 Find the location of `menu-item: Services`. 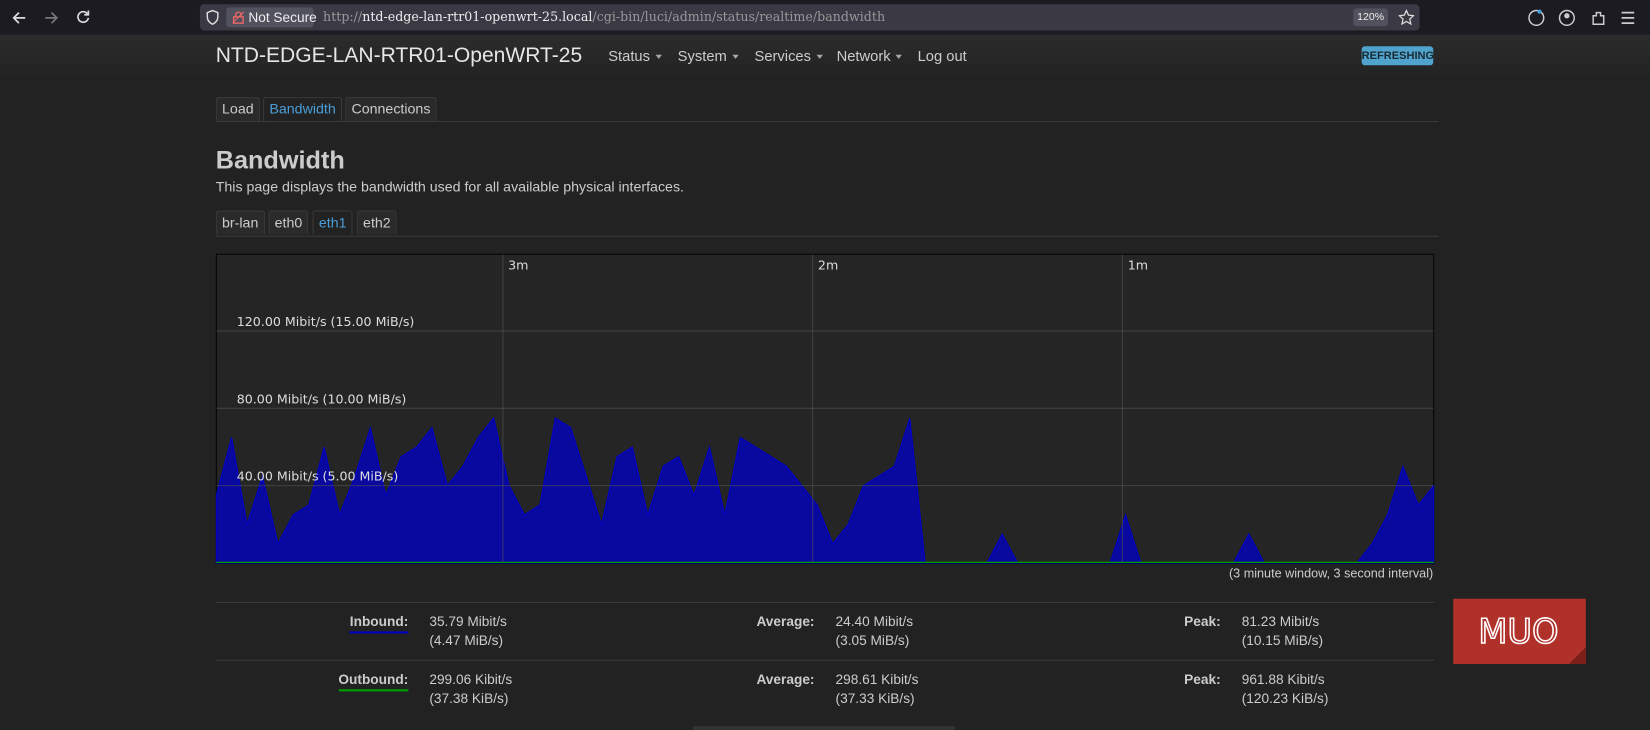

menu-item: Services is located at coordinates (788, 55).